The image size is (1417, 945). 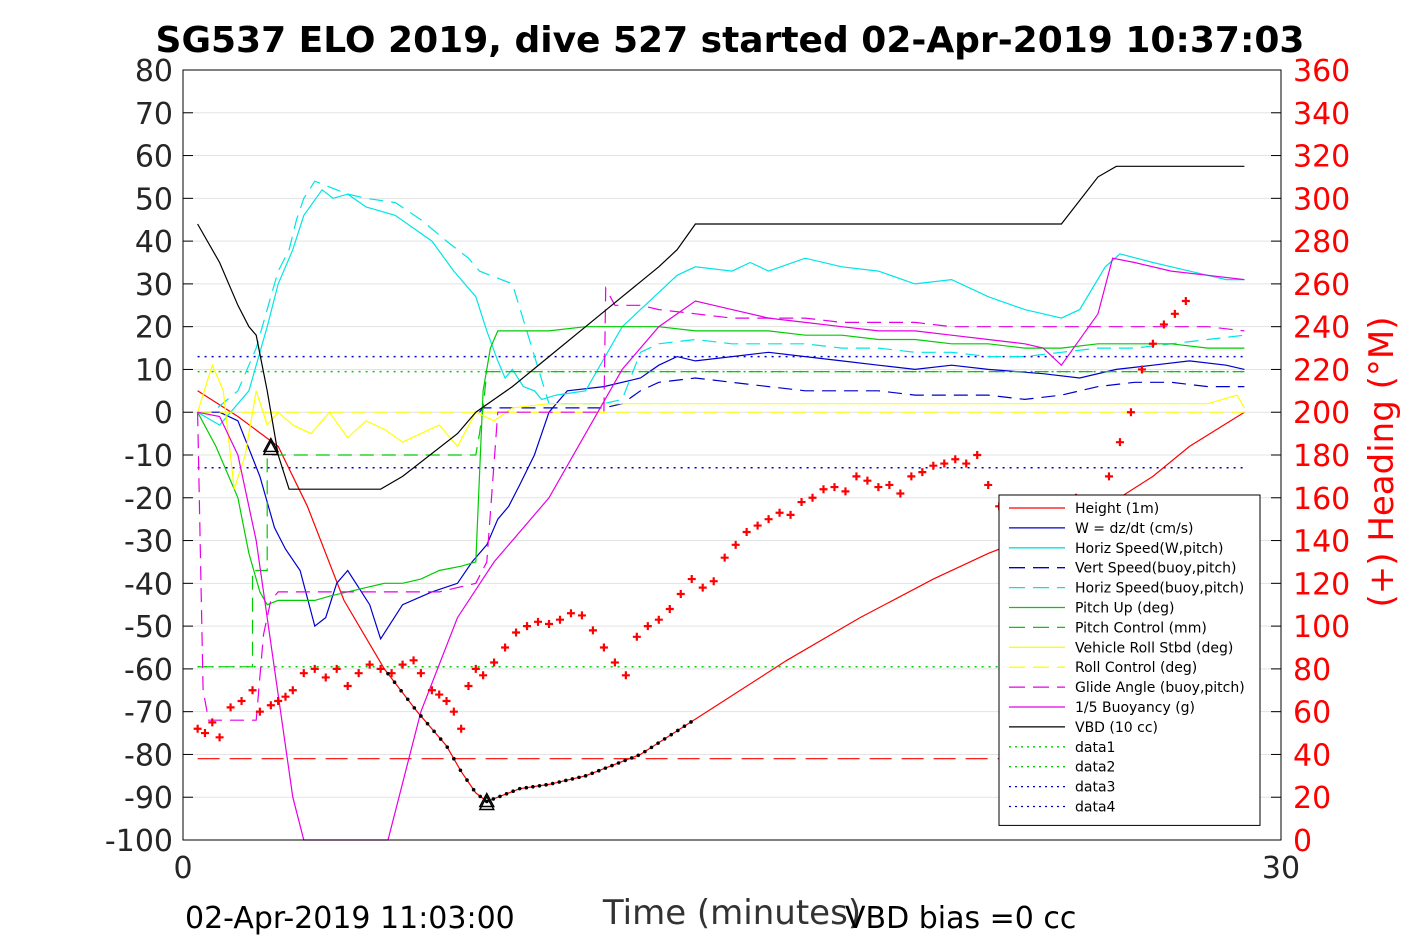 What do you see at coordinates (1095, 788) in the screenshot?
I see `legend-label: data3` at bounding box center [1095, 788].